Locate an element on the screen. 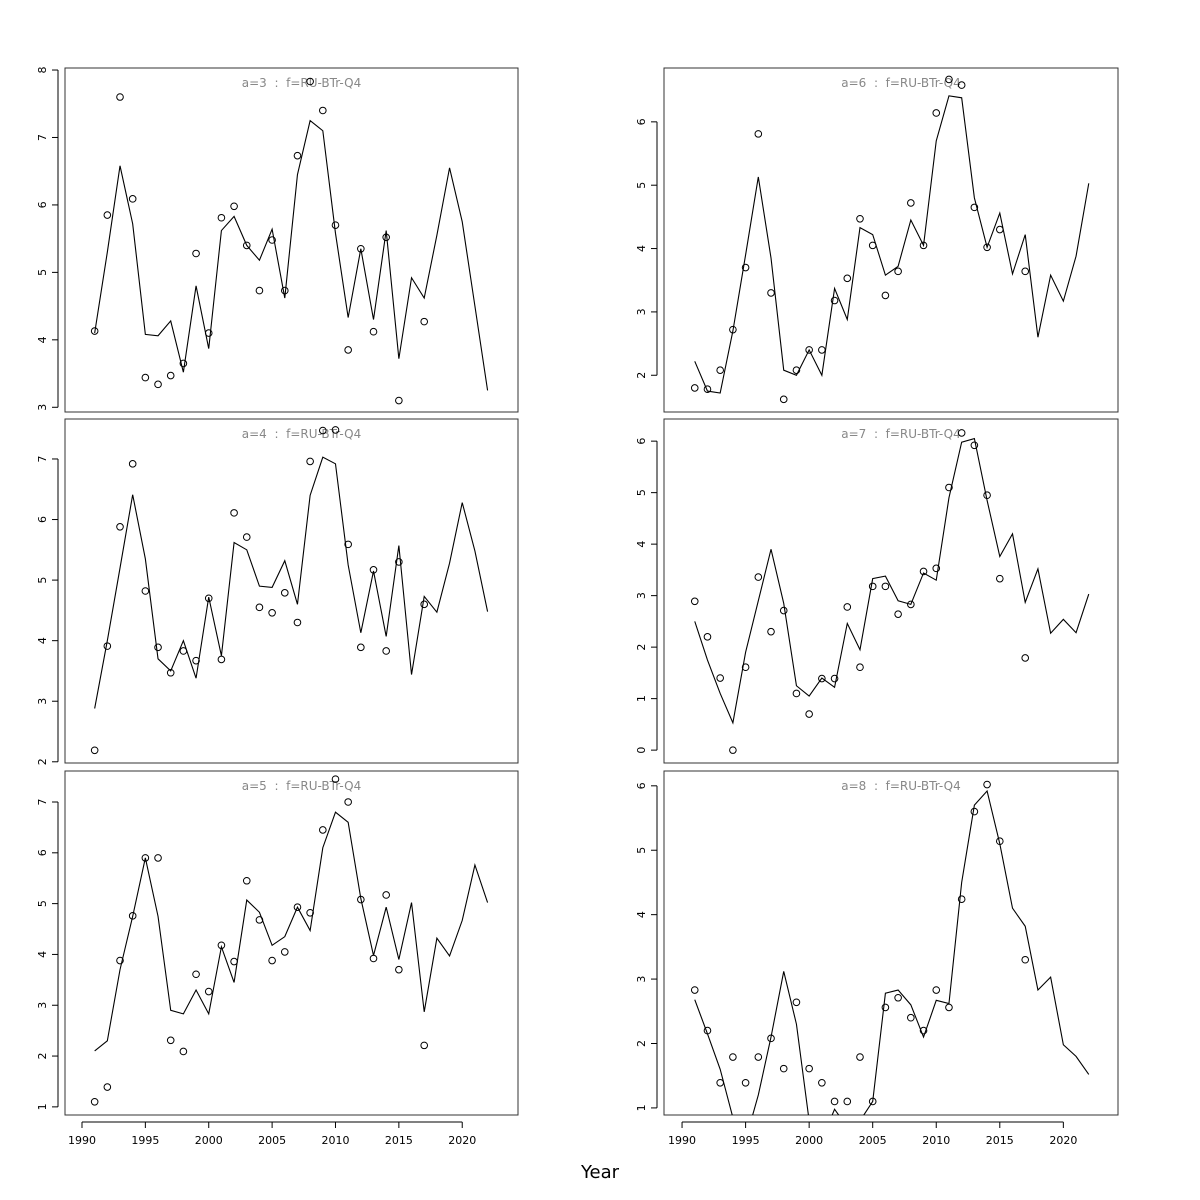  y-tick-label: 5 is located at coordinates (641, 185).